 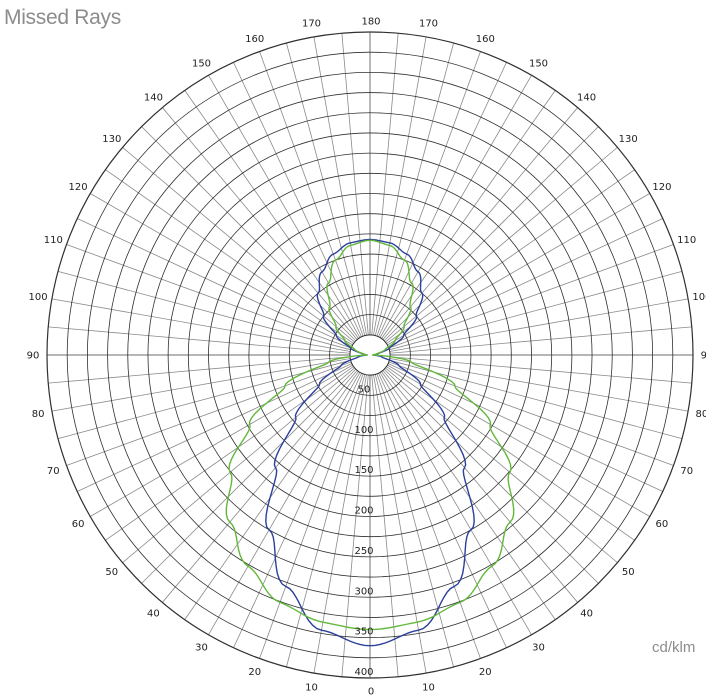 I want to click on radial-tick-label: 200, so click(x=363, y=511).